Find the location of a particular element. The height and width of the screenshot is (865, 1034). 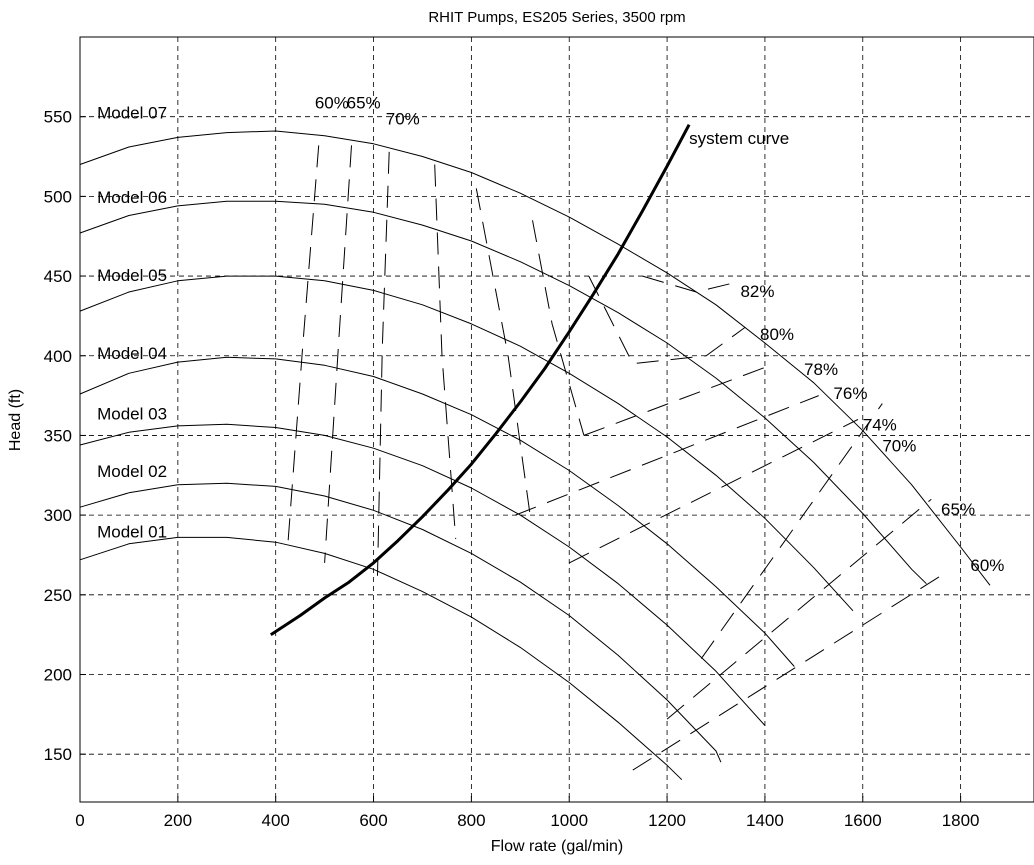

annotation-label: 76% is located at coordinates (850, 393).